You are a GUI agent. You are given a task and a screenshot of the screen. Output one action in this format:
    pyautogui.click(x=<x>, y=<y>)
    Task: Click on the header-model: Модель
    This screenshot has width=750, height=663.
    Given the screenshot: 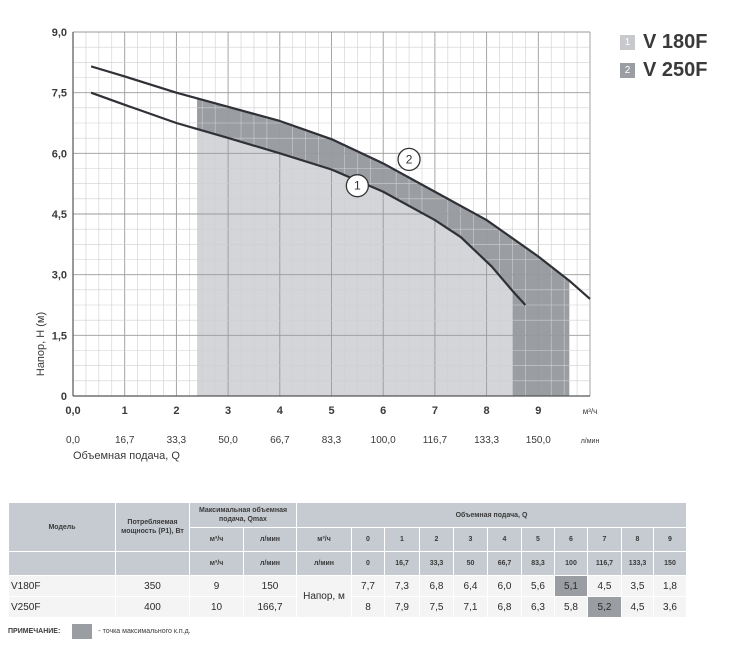 What is the action you would take?
    pyautogui.click(x=62, y=527)
    